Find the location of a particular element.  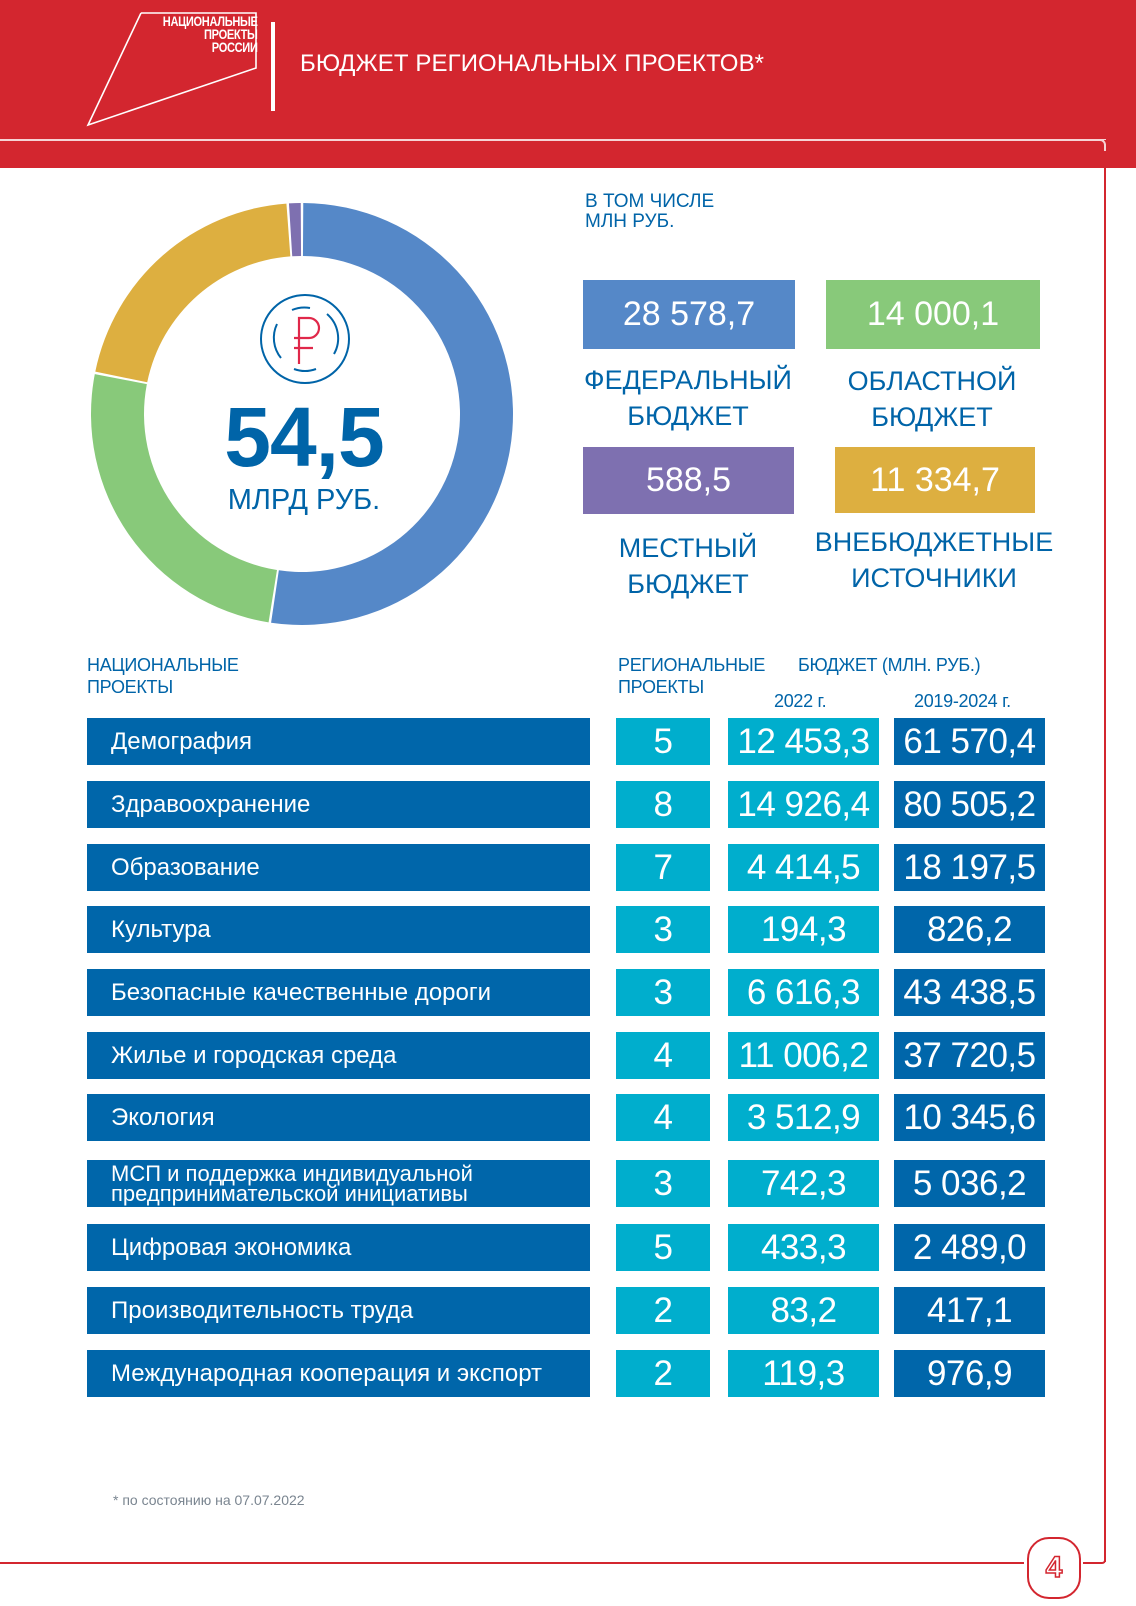

table-row-label: Международная кооперация и экспорт is located at coordinates (338, 1373).